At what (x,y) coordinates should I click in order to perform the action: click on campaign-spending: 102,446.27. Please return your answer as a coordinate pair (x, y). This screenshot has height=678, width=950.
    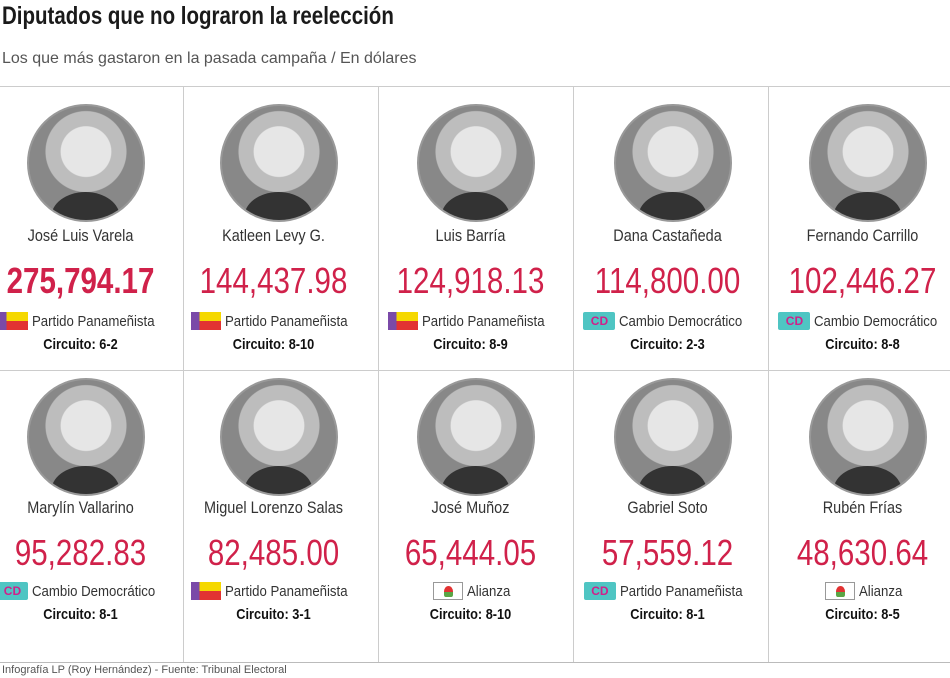
    Looking at the image, I should click on (862, 280).